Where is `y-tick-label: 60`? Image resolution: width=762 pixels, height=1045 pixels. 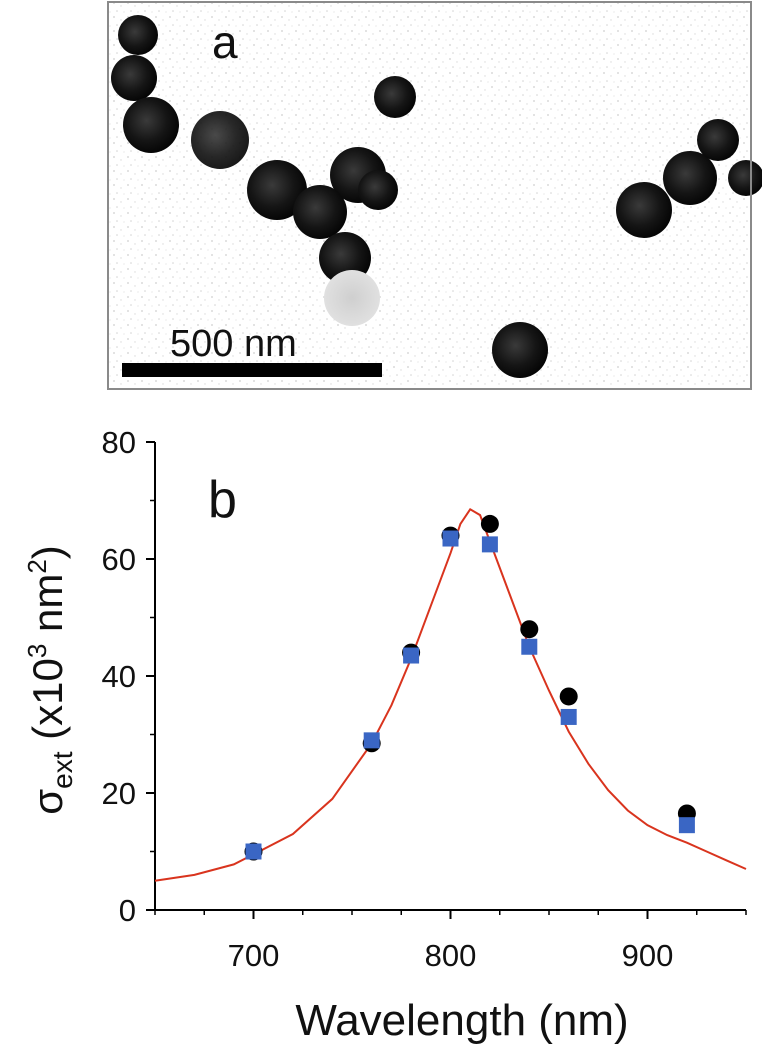 y-tick-label: 60 is located at coordinates (119, 559).